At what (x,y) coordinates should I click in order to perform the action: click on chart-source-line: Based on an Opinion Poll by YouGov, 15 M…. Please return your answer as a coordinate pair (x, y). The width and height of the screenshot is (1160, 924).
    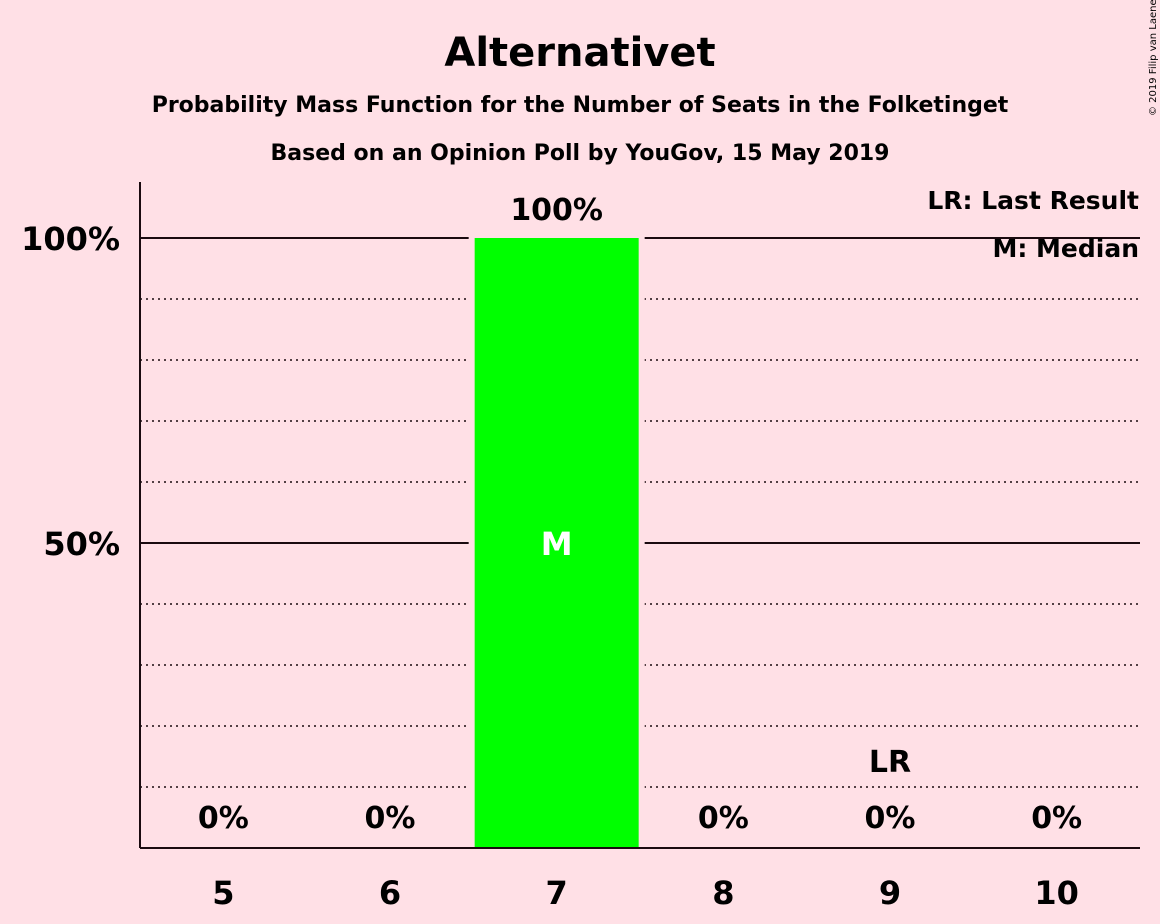
    Looking at the image, I should click on (580, 153).